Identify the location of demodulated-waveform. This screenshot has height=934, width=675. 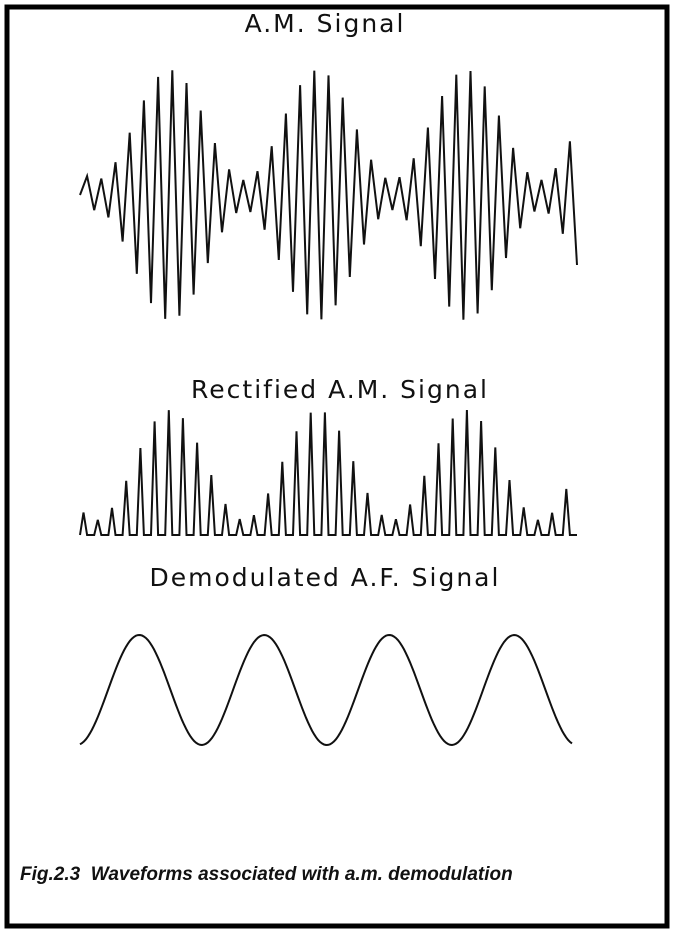
(326, 690).